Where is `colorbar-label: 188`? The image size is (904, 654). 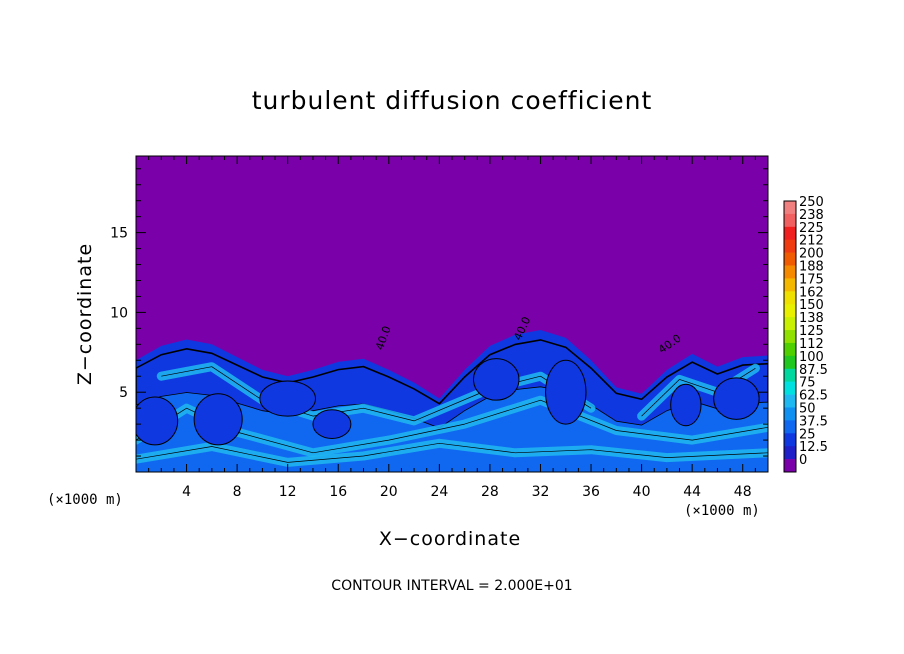 colorbar-label: 188 is located at coordinates (811, 267).